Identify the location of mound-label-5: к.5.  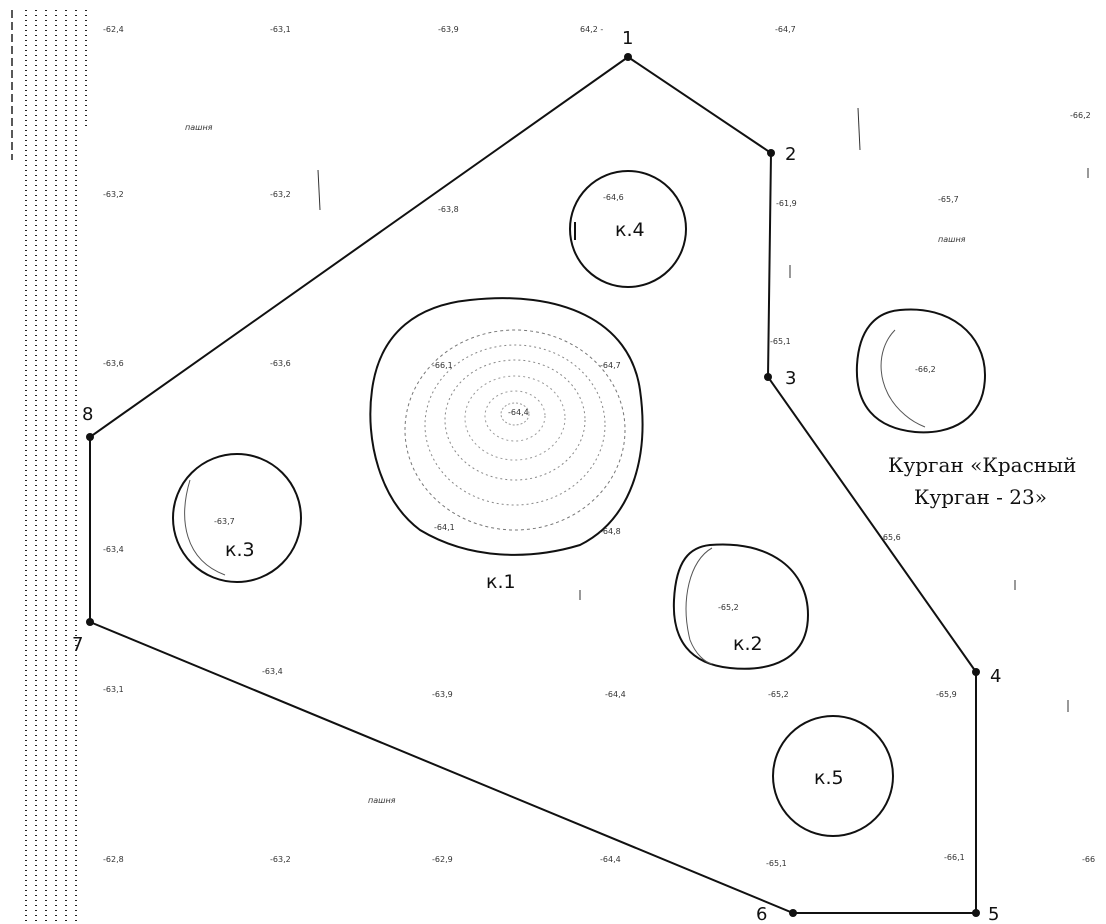
(829, 778).